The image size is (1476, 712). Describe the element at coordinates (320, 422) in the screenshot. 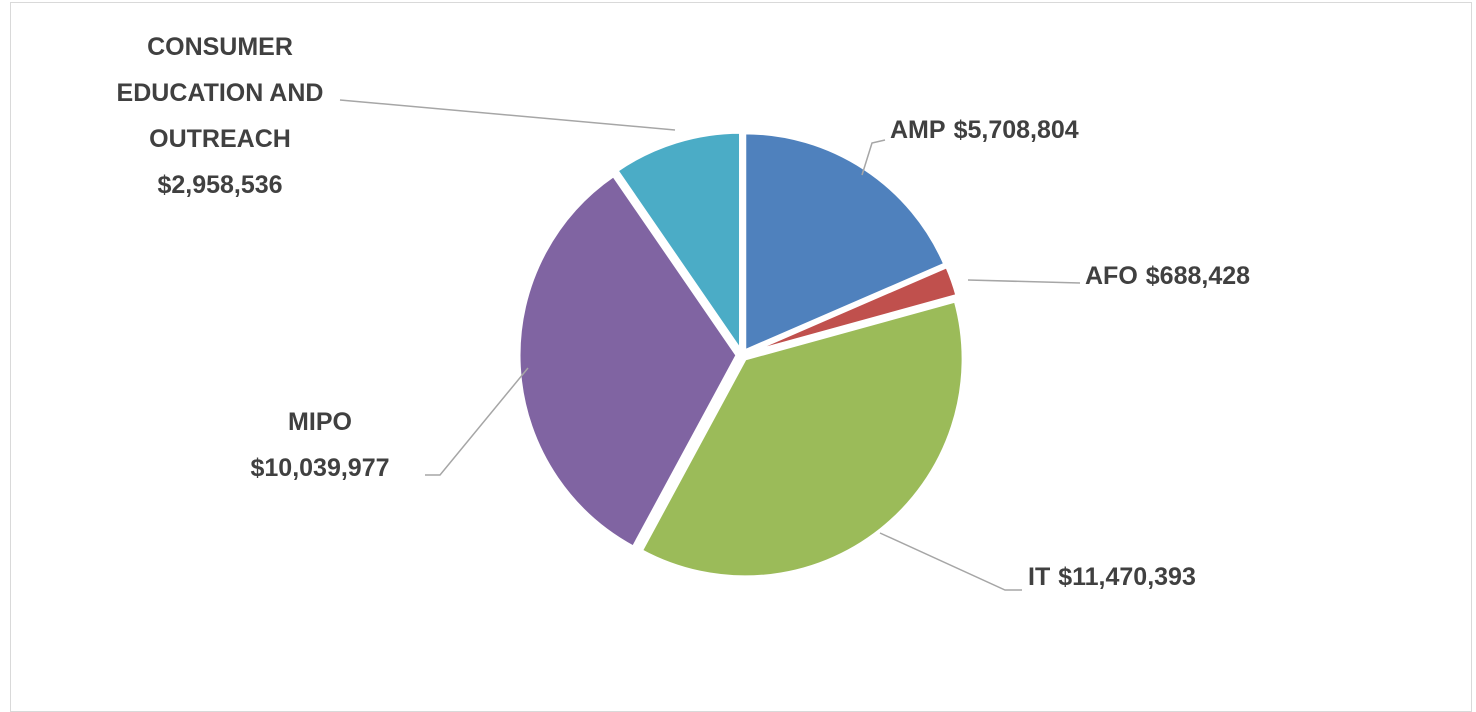

I see `category-label: MIPO` at that location.